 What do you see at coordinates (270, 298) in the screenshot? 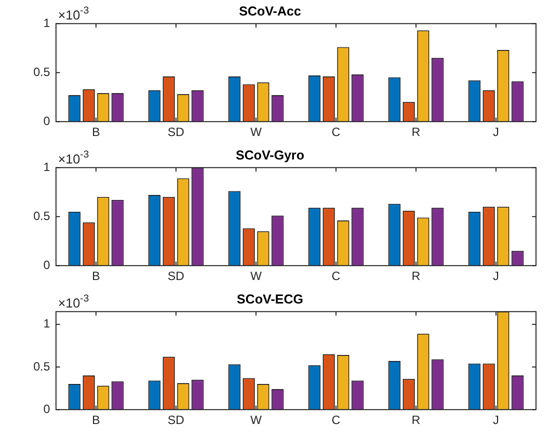
I see `chart-title: SCoV-ECG` at bounding box center [270, 298].